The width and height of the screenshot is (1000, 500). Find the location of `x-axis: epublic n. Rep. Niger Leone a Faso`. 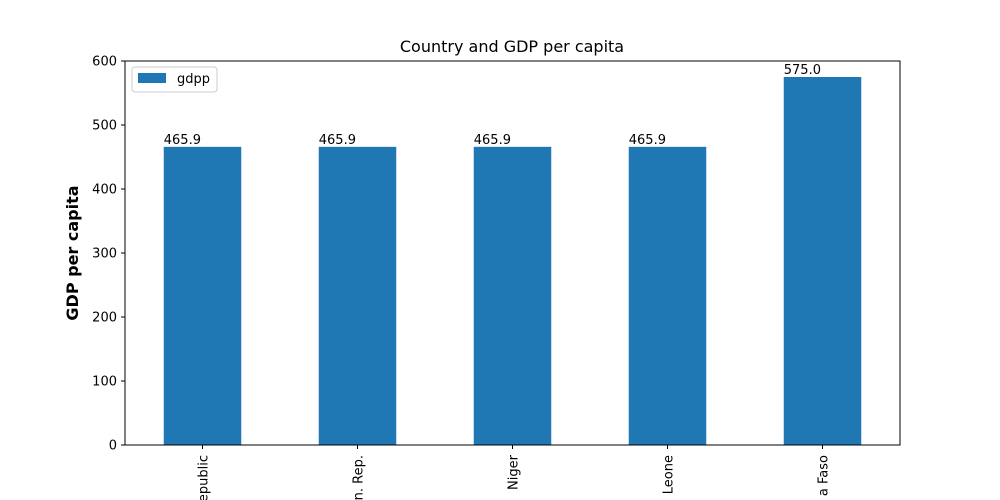

x-axis: epublic n. Rep. Niger Leone a Faso is located at coordinates (514, 472).